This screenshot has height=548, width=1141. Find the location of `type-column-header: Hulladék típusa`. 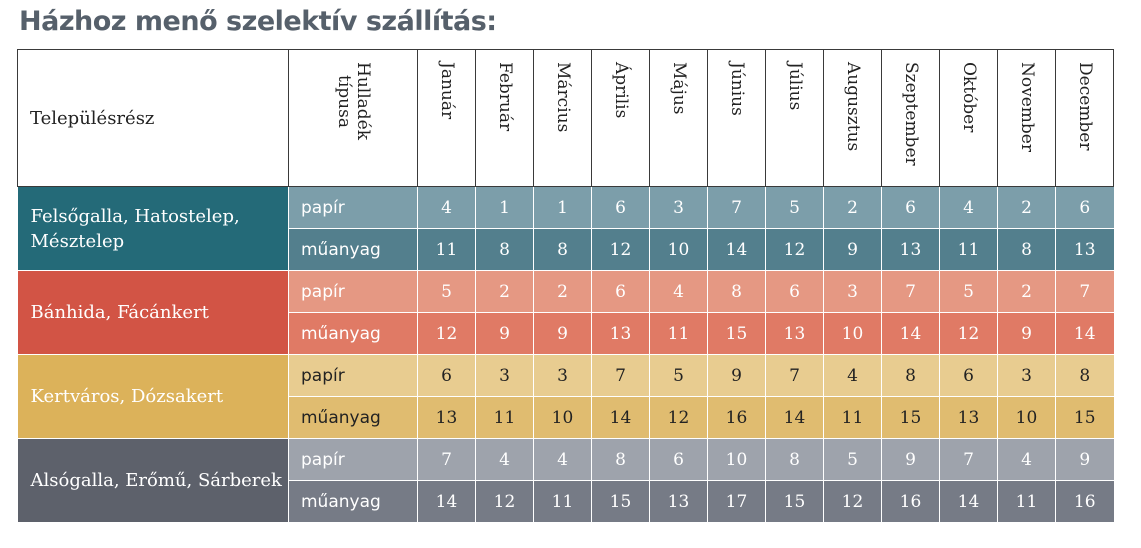

type-column-header: Hulladék típusa is located at coordinates (353, 118).